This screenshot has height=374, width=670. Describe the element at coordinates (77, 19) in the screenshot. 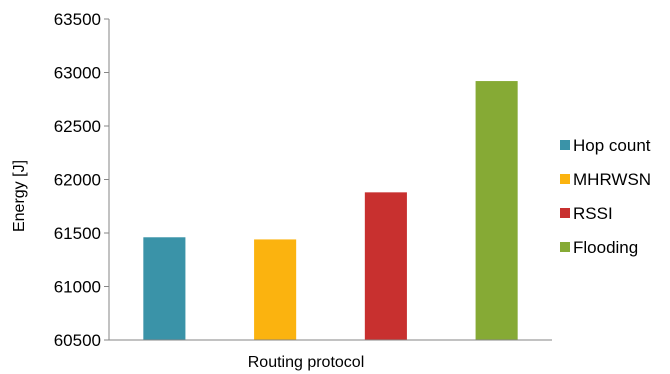

I see `y-tick-label: 63500` at that location.